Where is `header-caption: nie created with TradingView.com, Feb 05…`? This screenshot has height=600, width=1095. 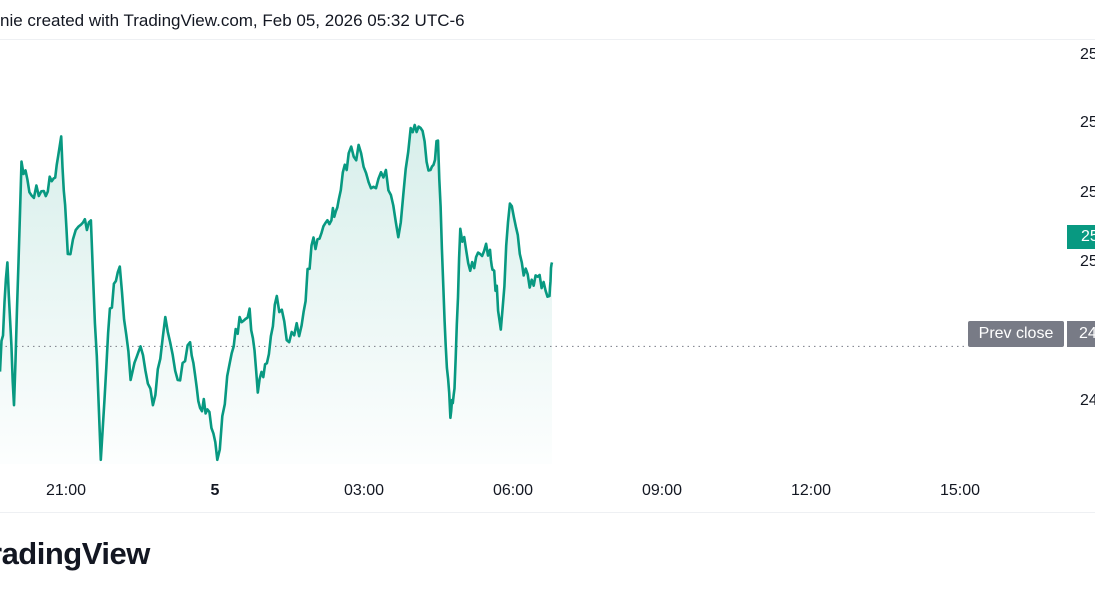 header-caption: nie created with TradingView.com, Feb 05… is located at coordinates (232, 20).